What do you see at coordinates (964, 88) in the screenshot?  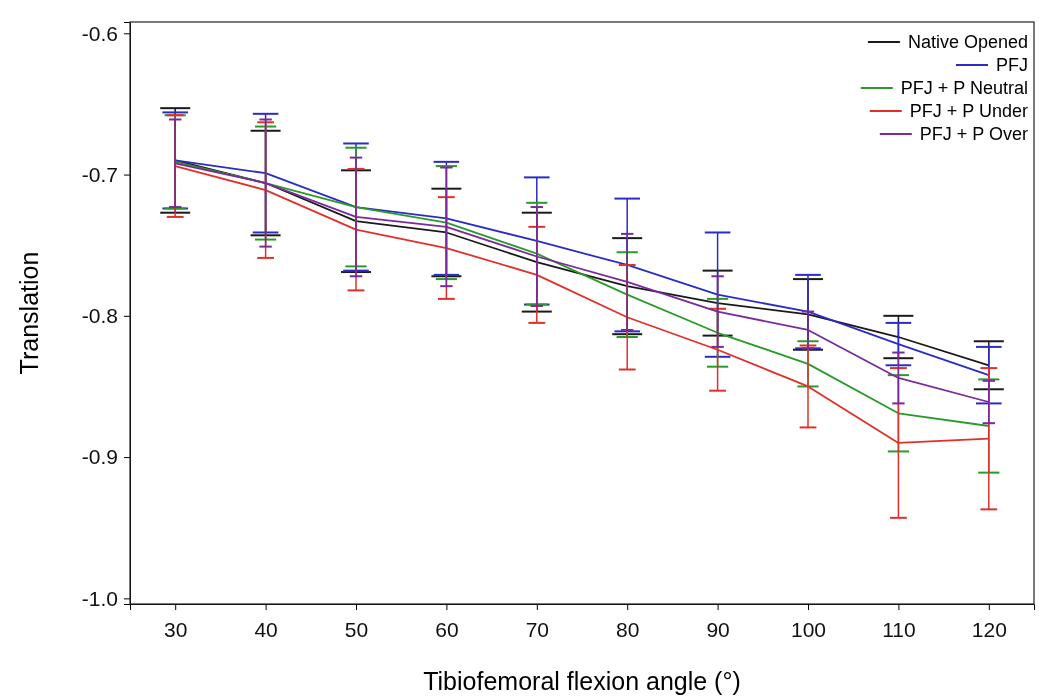 I see `legend-label: PFJ + P Neutral` at bounding box center [964, 88].